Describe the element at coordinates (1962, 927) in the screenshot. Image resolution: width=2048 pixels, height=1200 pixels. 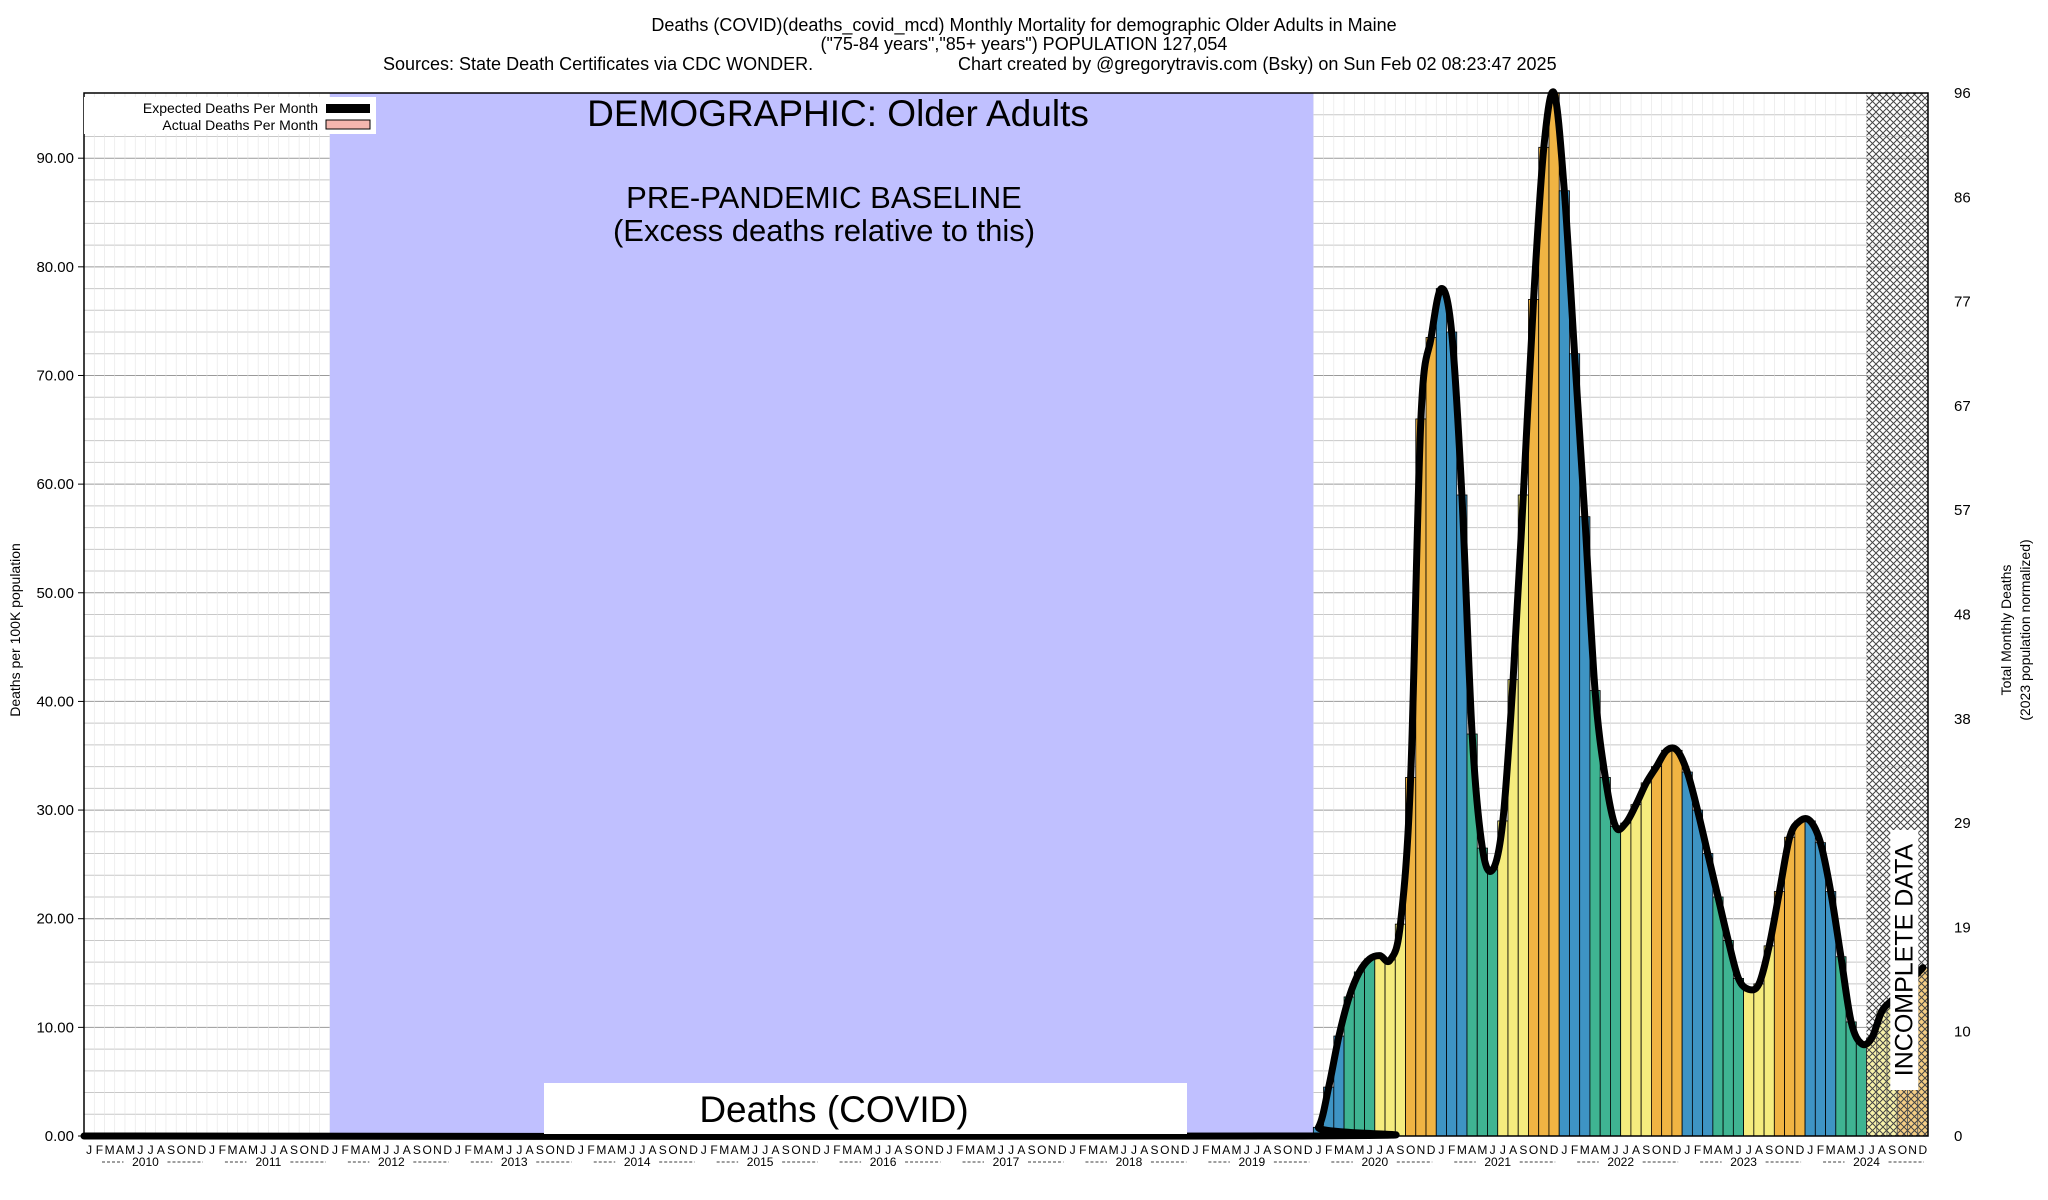
I see `y2-tick-label: 19` at that location.